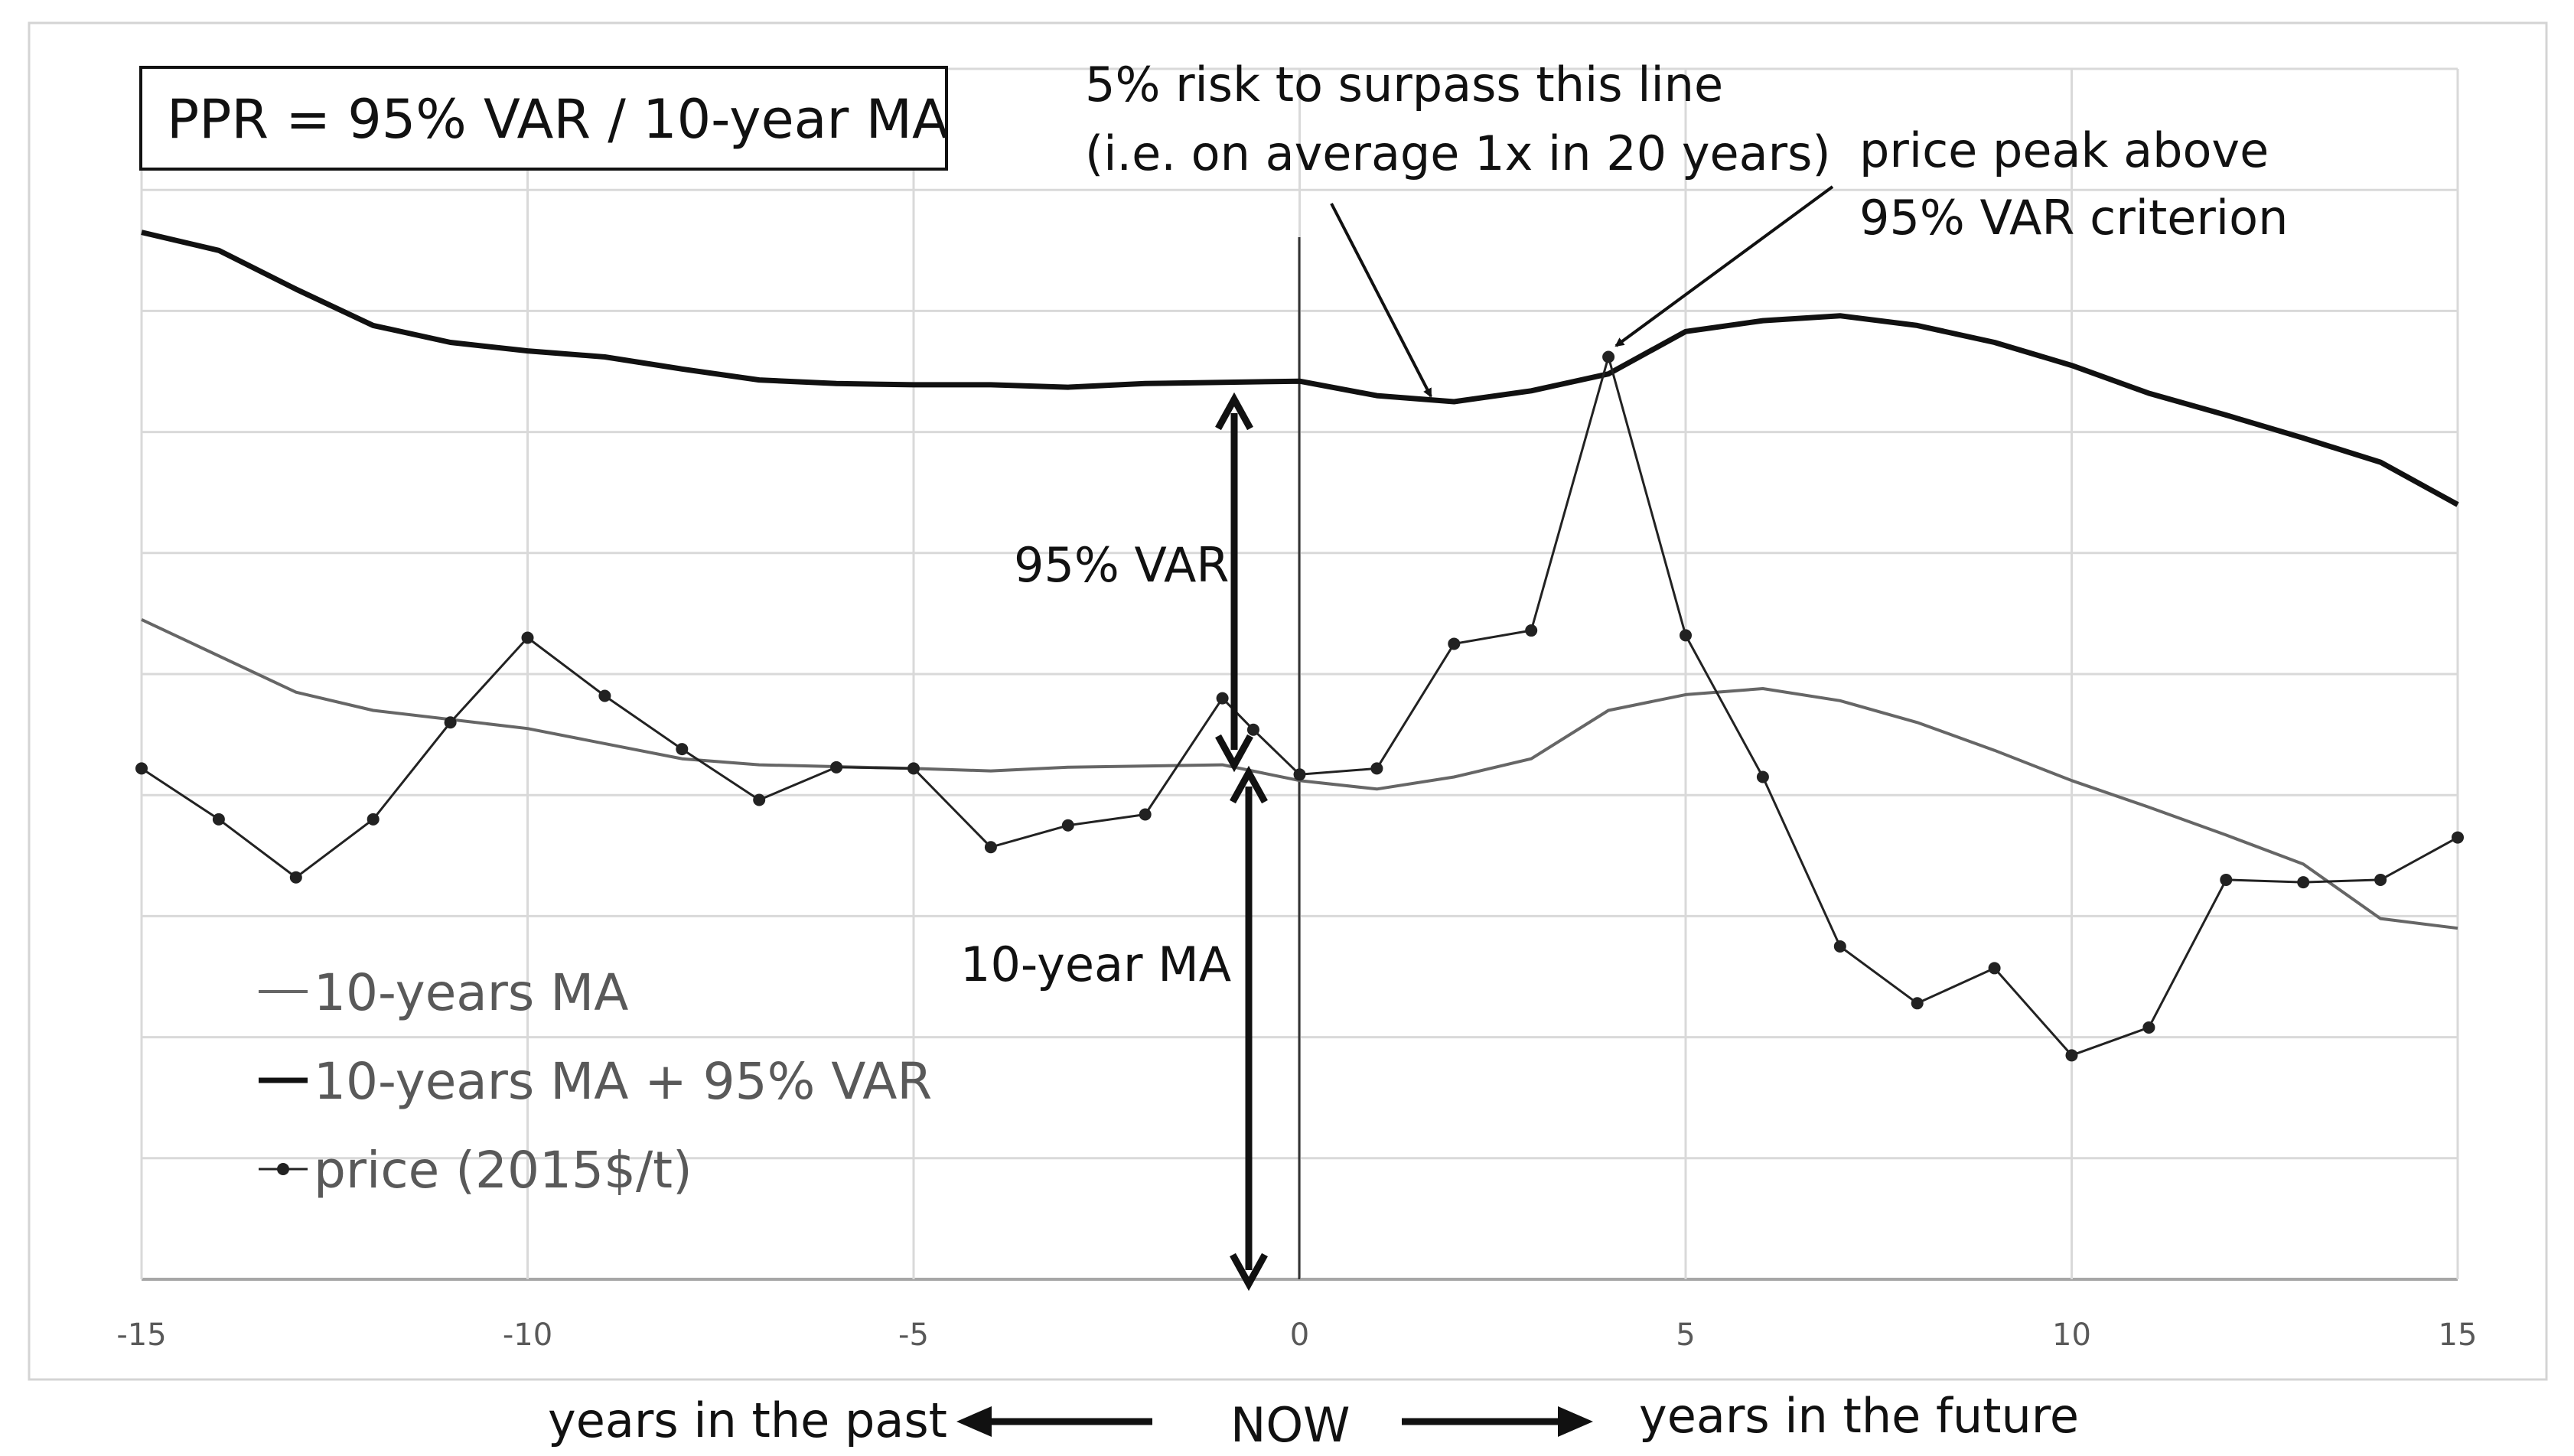 This screenshot has height=1456, width=2574. Describe the element at coordinates (914, 1335) in the screenshot. I see `x-tick-label: -5` at that location.